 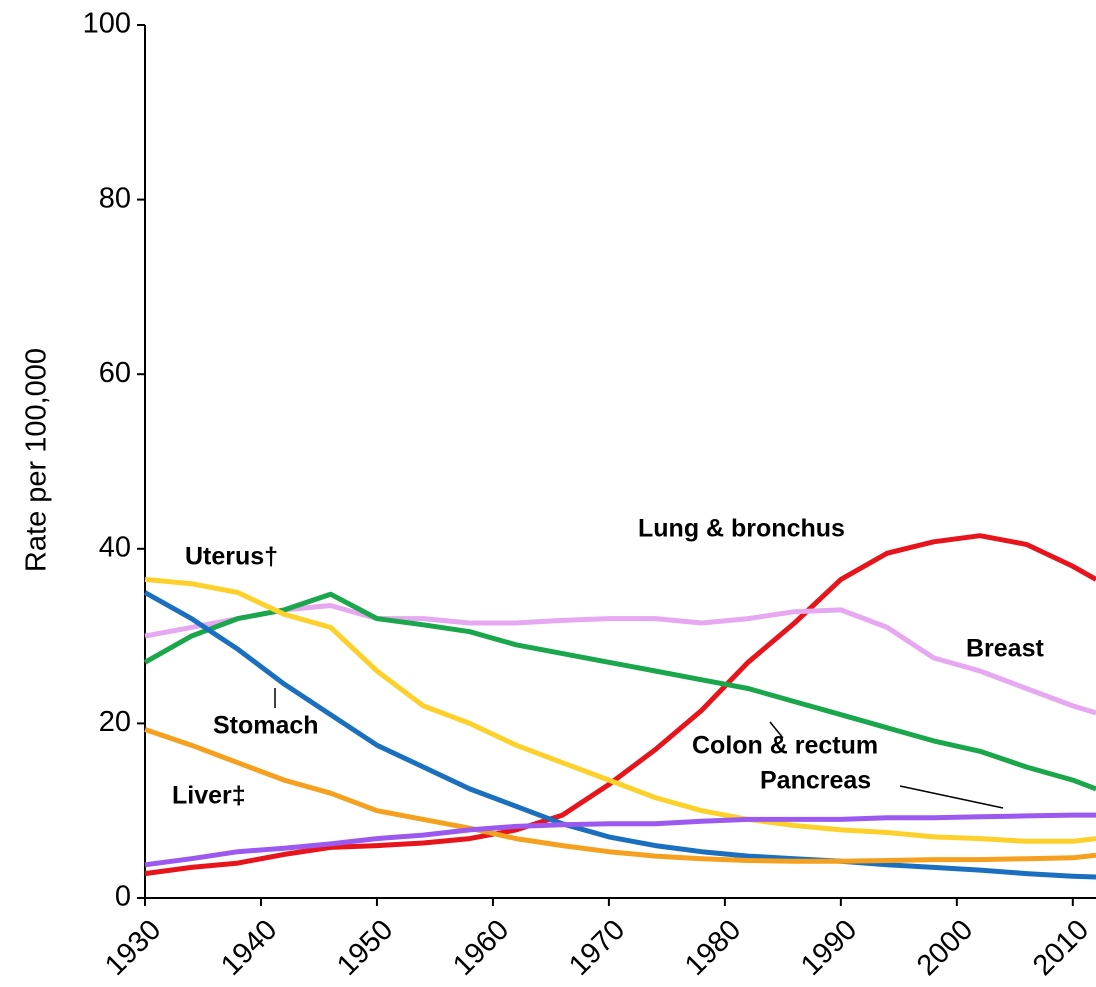 What do you see at coordinates (815, 781) in the screenshot?
I see `series-label: Pancreas` at bounding box center [815, 781].